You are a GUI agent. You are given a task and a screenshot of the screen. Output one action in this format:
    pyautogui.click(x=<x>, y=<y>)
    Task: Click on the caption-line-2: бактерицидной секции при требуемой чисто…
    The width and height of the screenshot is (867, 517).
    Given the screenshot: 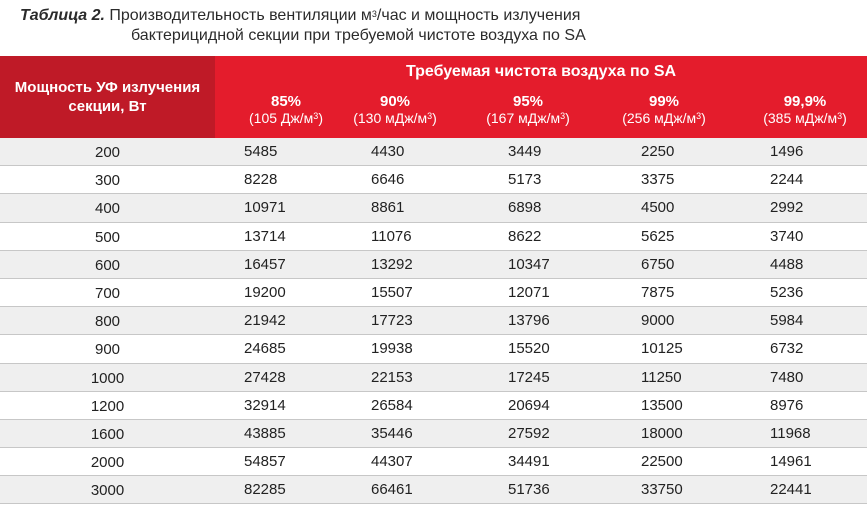 What is the action you would take?
    pyautogui.click(x=358, y=35)
    